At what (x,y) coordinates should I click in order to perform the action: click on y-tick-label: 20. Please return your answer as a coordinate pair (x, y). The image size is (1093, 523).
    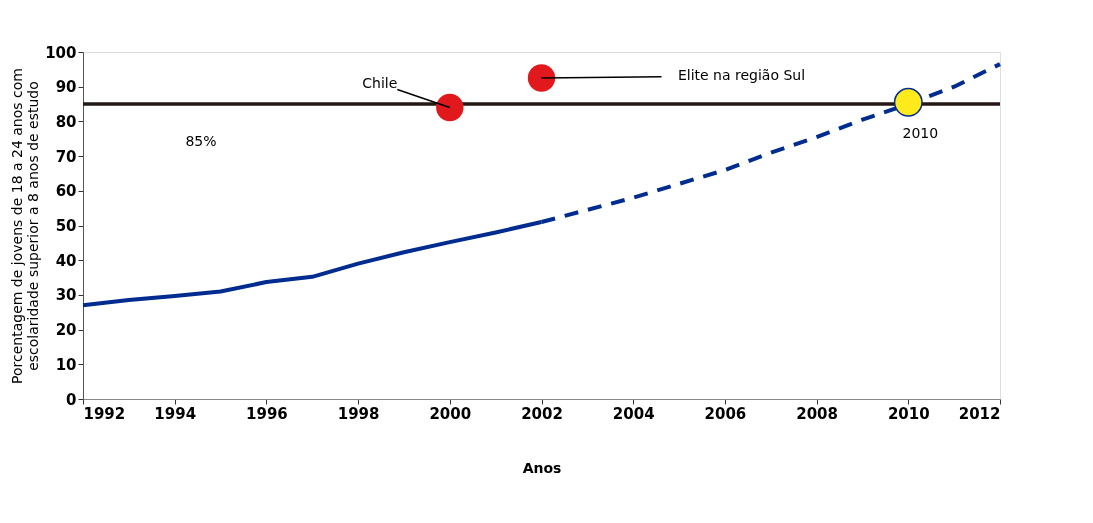
    Looking at the image, I should click on (66, 330).